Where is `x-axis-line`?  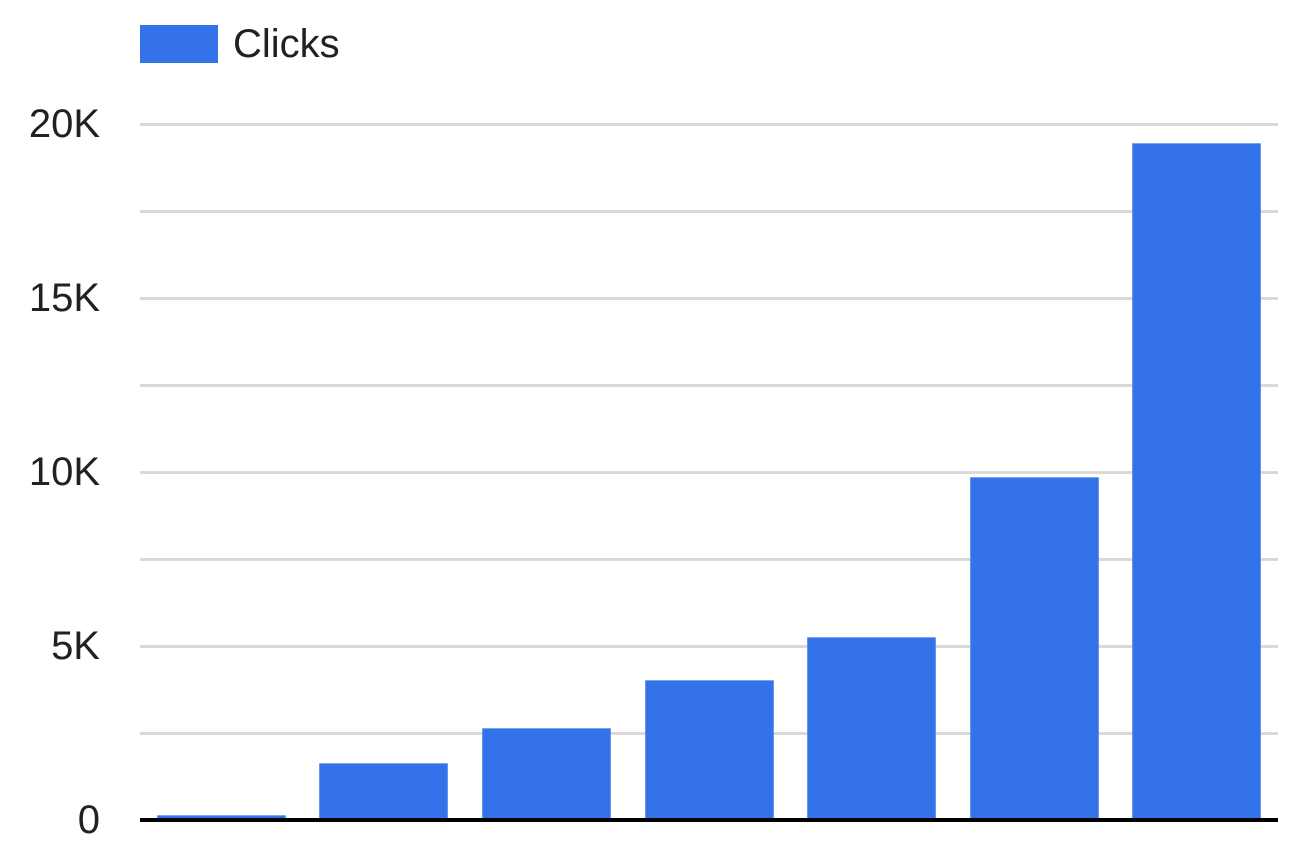 x-axis-line is located at coordinates (709, 820).